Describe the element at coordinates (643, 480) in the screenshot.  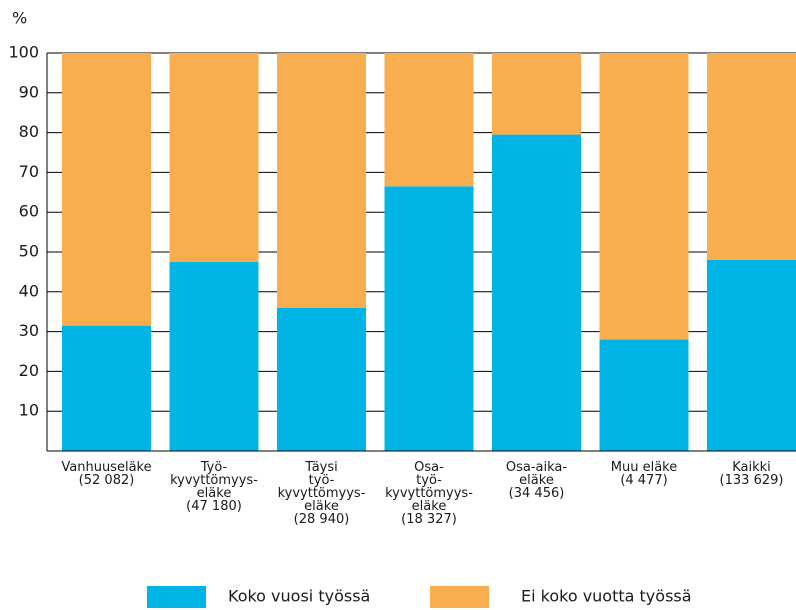
I see `x-tick-line: (4 477)` at that location.